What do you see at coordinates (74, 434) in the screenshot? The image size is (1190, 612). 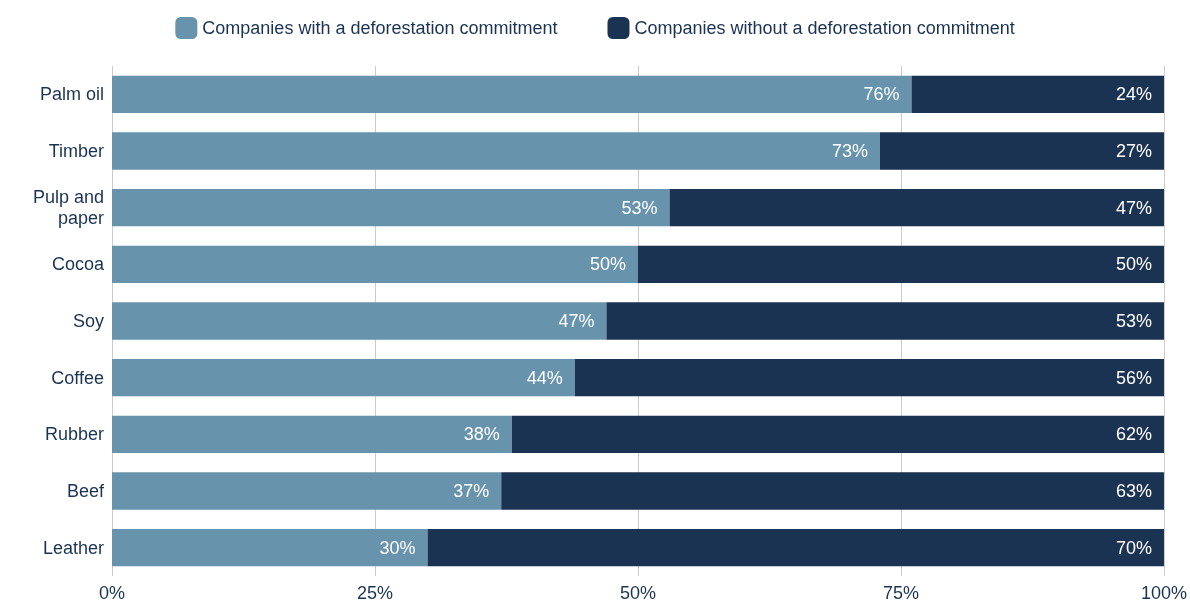 I see `y-tick-label: Rubber` at bounding box center [74, 434].